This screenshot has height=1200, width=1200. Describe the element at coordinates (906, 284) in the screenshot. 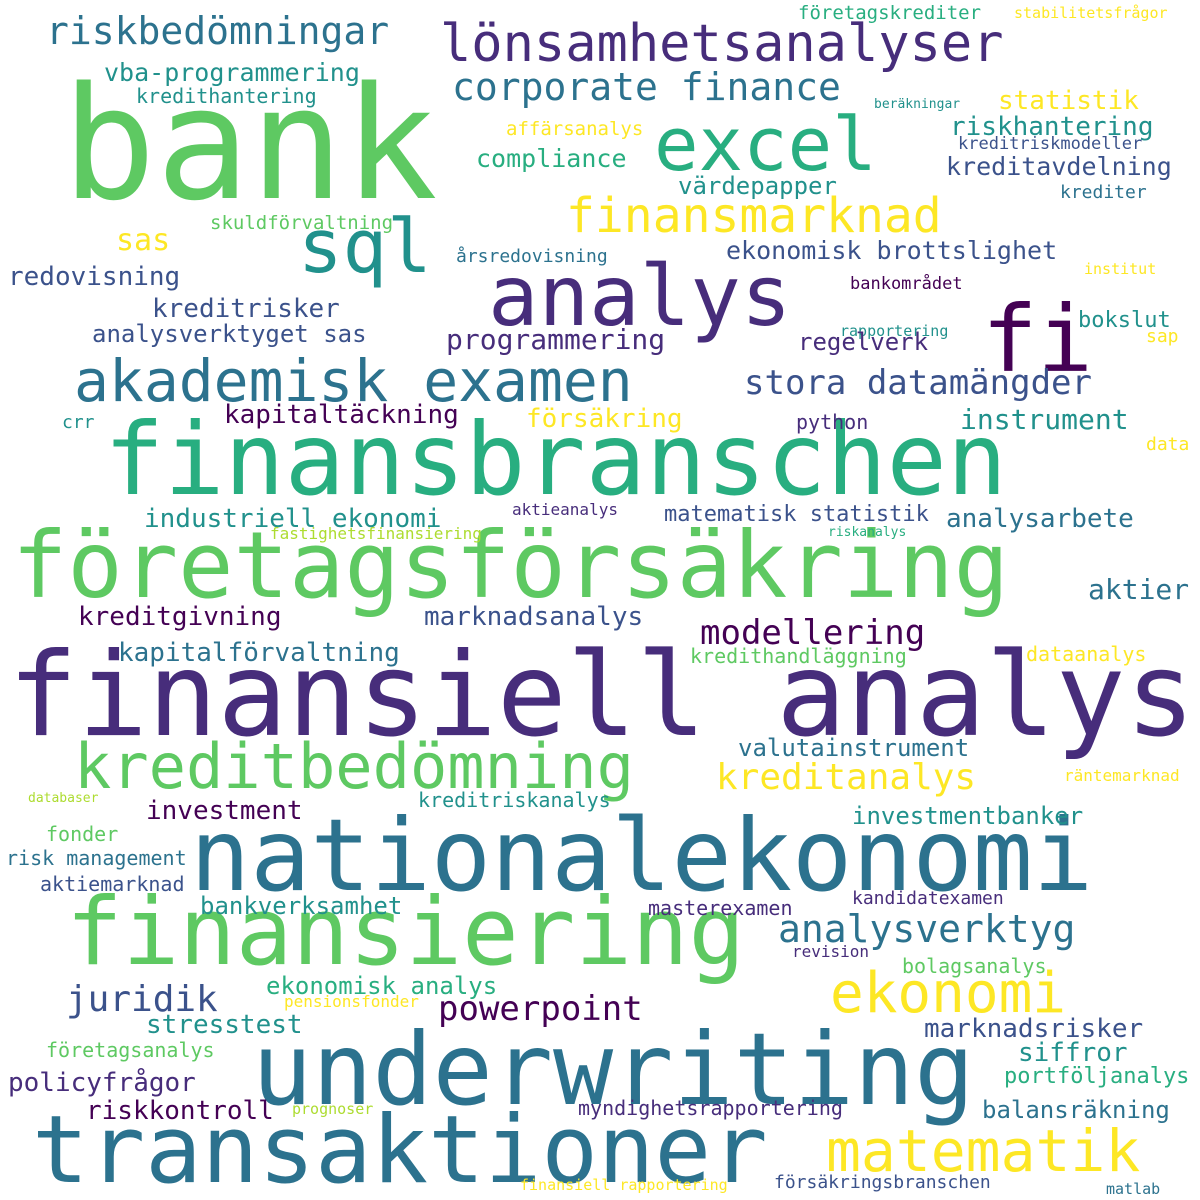

I see `word: bankområdet` at that location.